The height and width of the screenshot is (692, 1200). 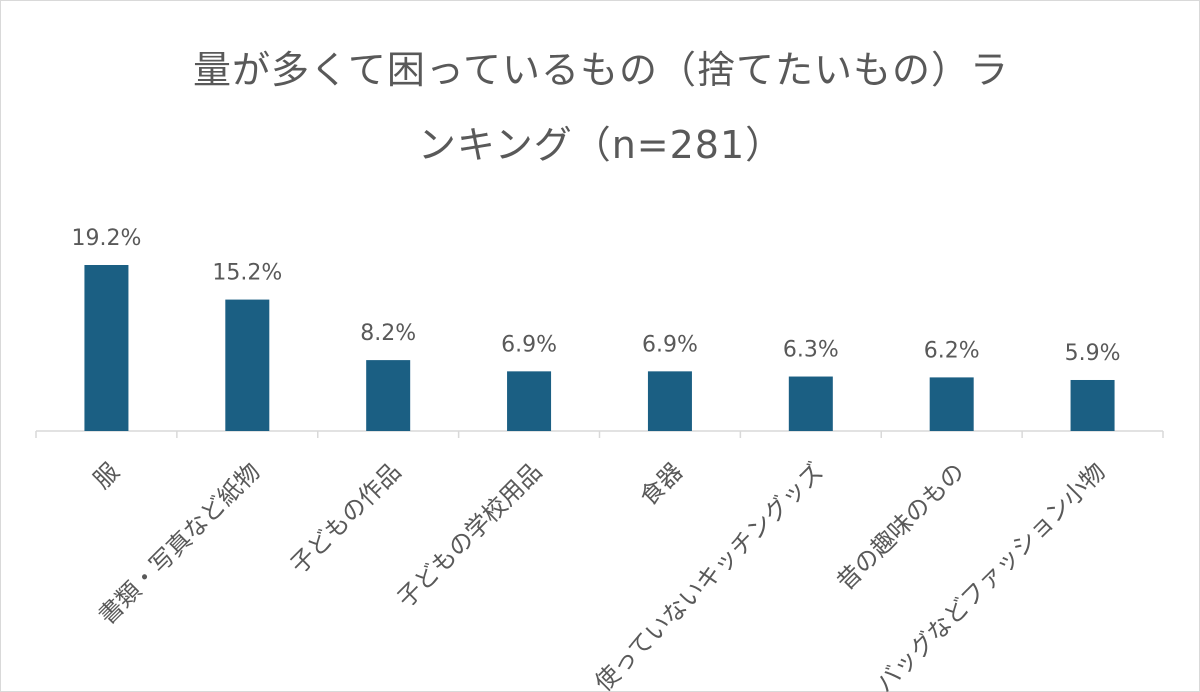 What do you see at coordinates (709, 574) in the screenshot?
I see `x-tick-label: 使っていないキッチングッズ` at bounding box center [709, 574].